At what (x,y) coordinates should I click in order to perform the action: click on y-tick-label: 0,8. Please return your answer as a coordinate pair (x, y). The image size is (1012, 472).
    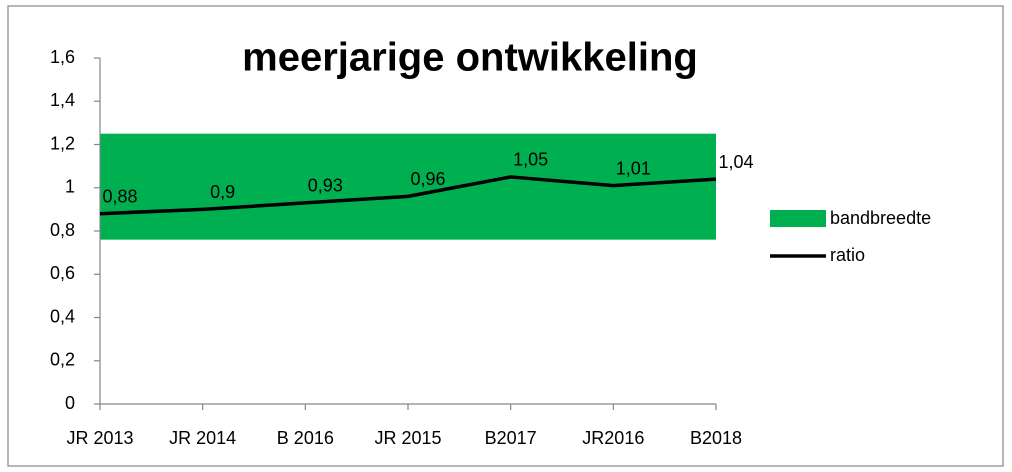
    Looking at the image, I should click on (62, 230).